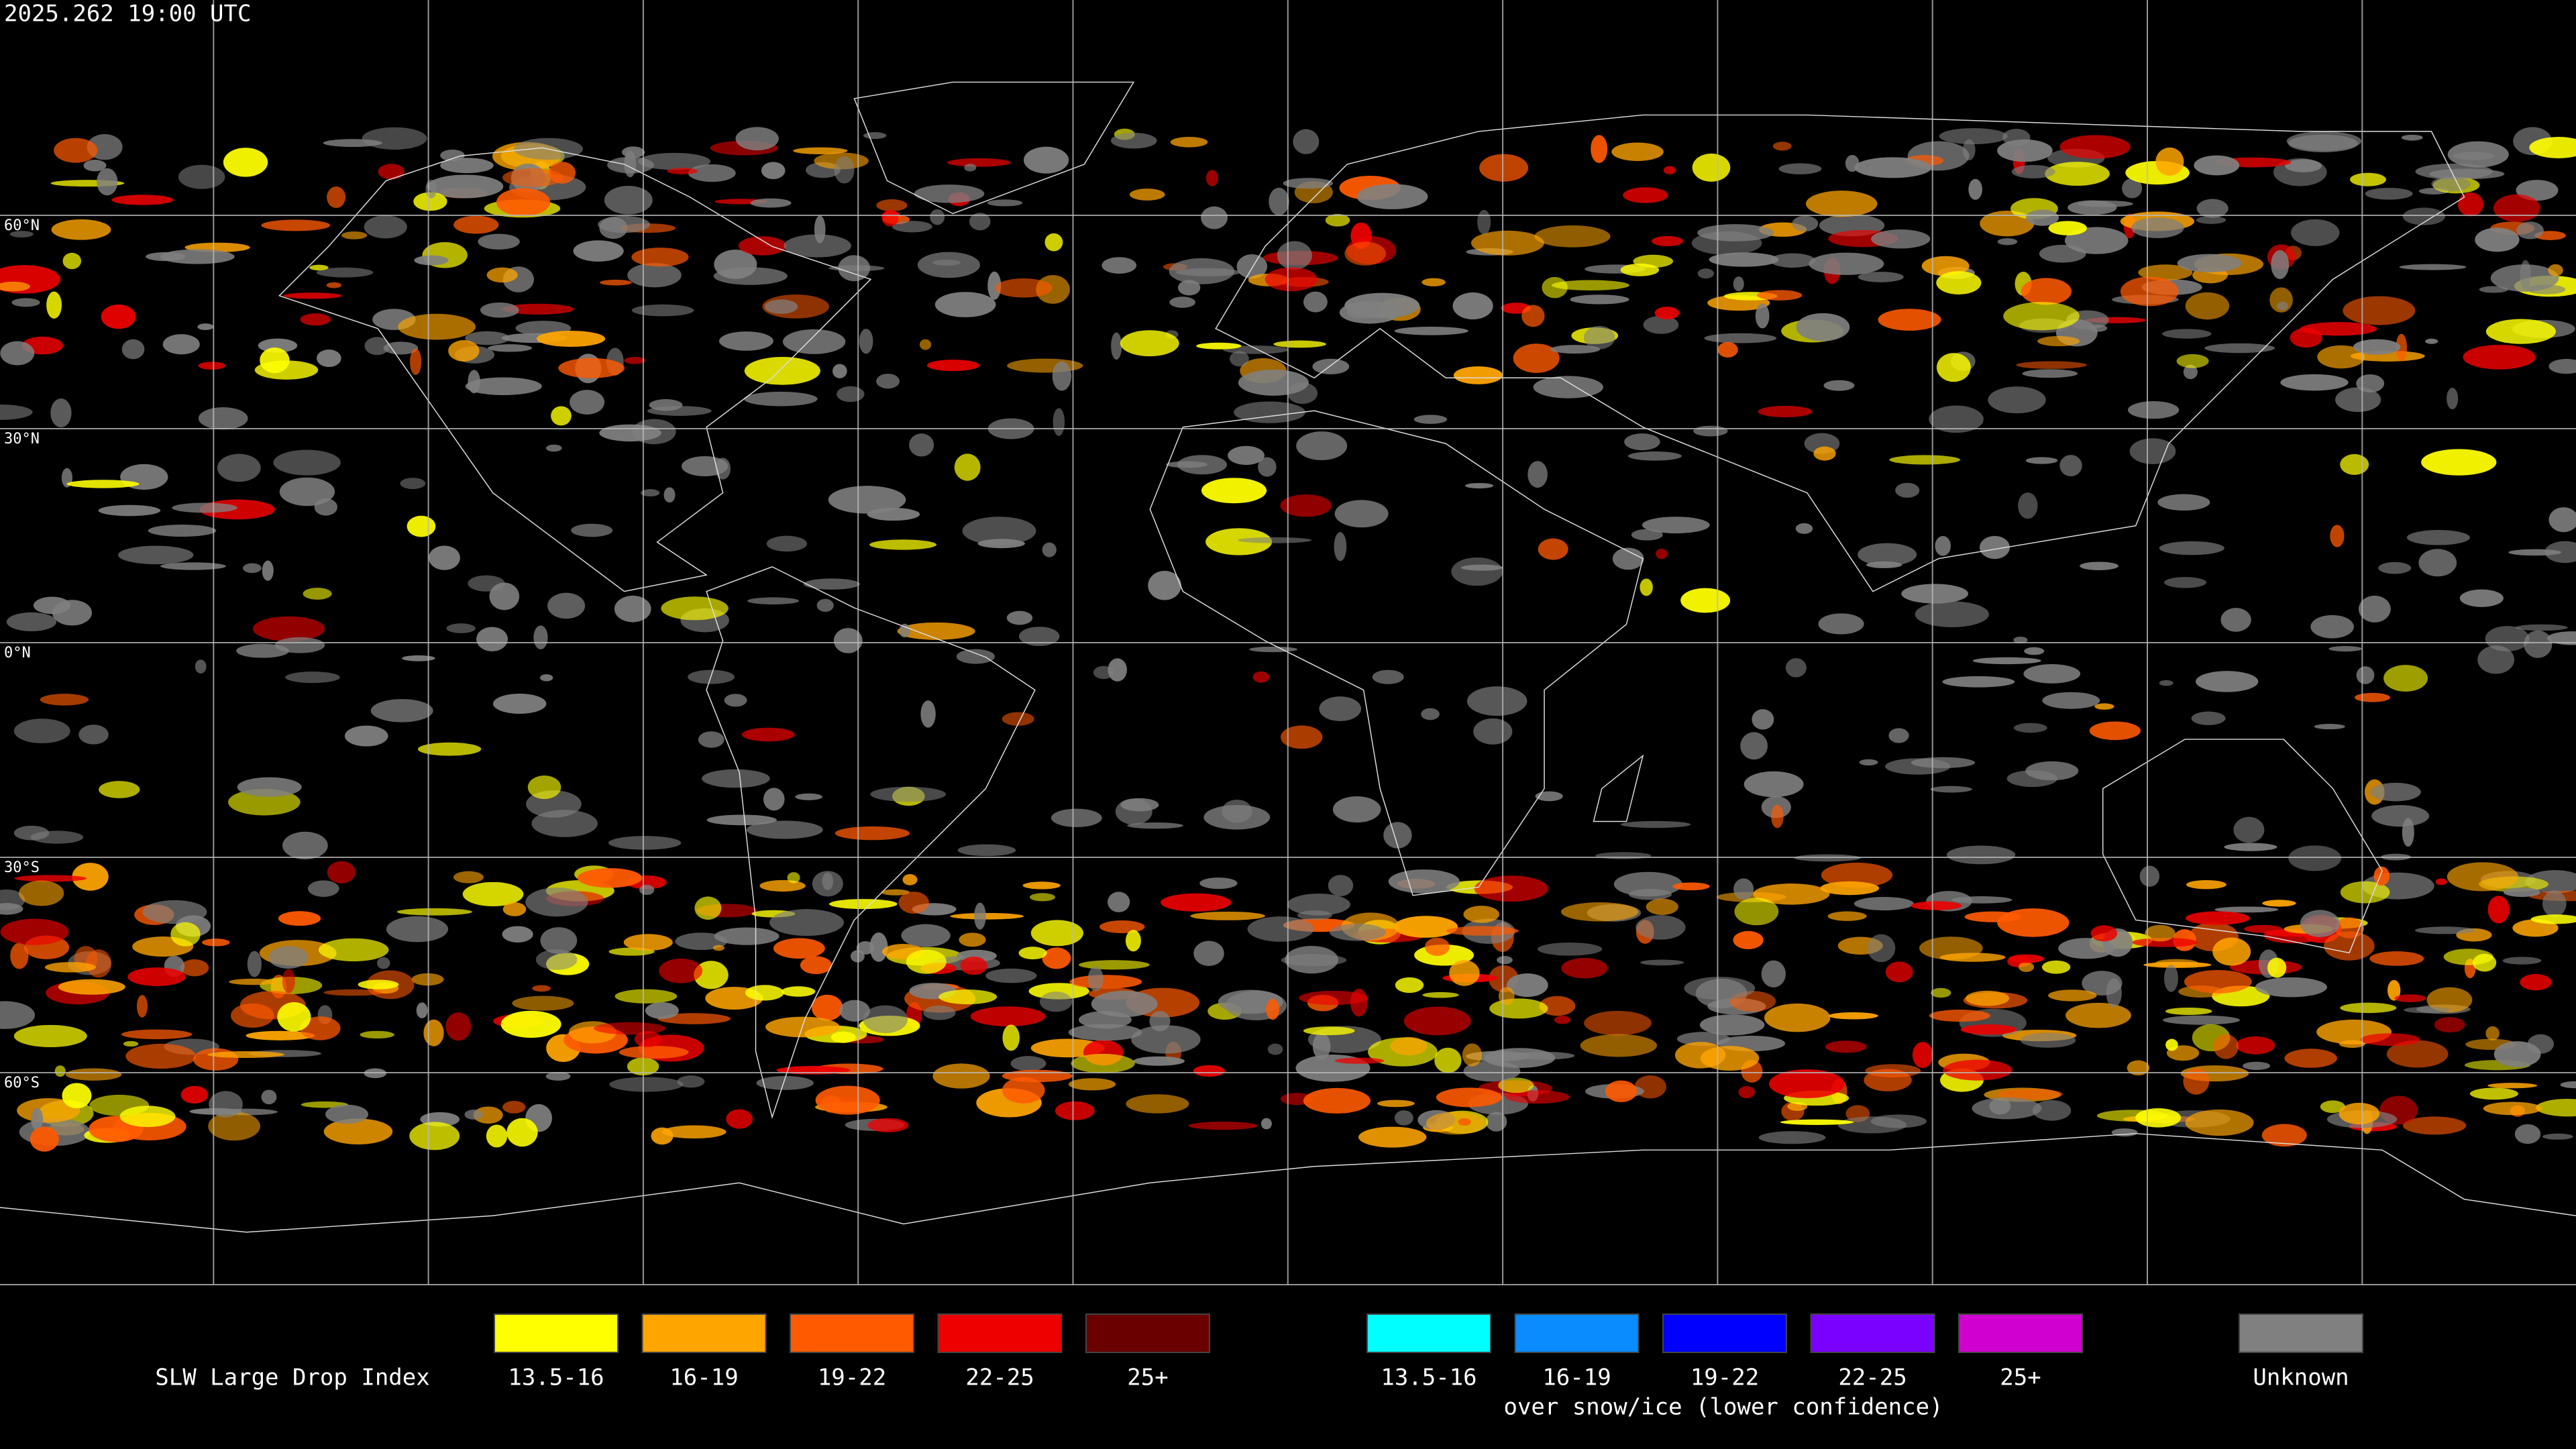 This screenshot has width=2576, height=1449. What do you see at coordinates (852, 1377) in the screenshot?
I see `legend-swatch-label: 19-22` at bounding box center [852, 1377].